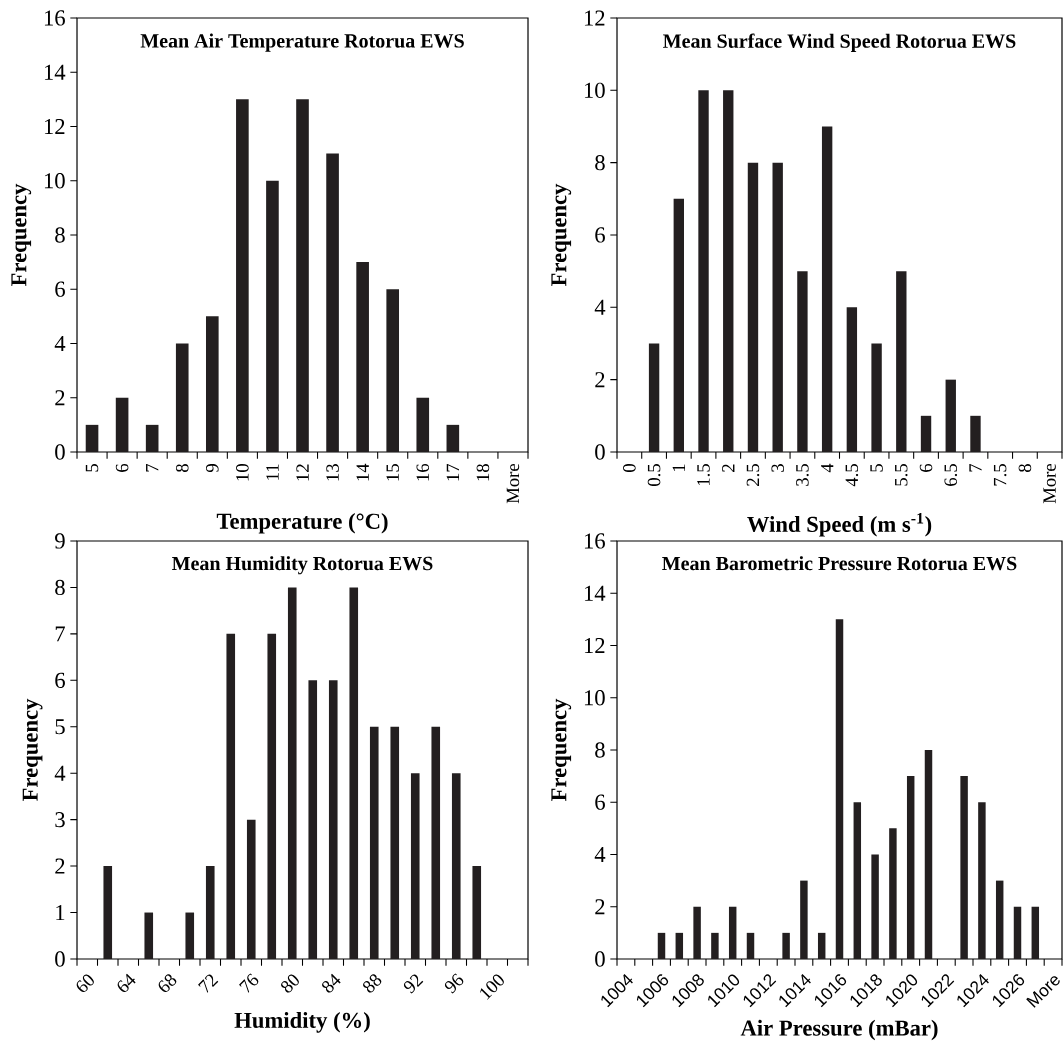  What do you see at coordinates (454, 983) in the screenshot?
I see `x-tick-label: 96` at bounding box center [454, 983].